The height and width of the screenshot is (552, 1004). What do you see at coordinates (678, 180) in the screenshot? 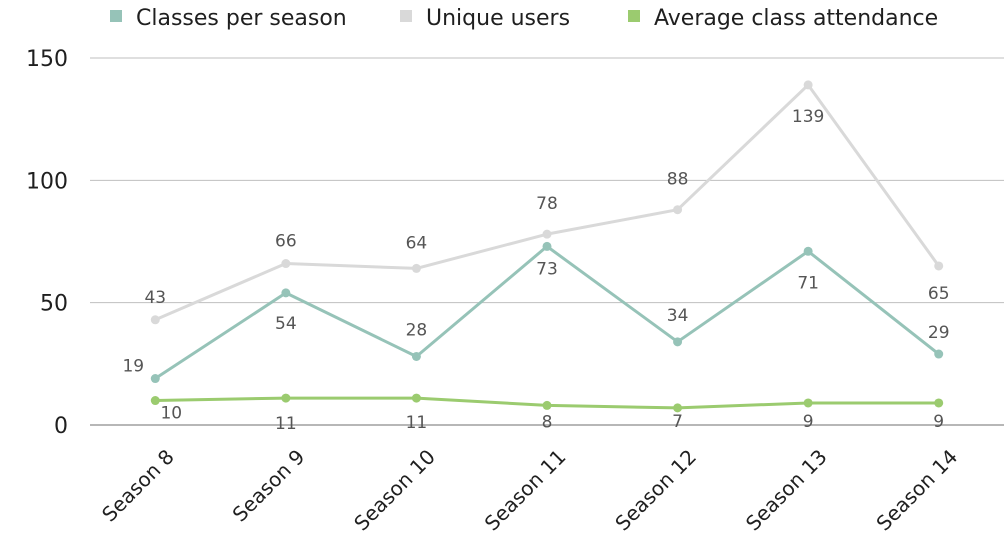
I see `data-label: 88` at bounding box center [678, 180].